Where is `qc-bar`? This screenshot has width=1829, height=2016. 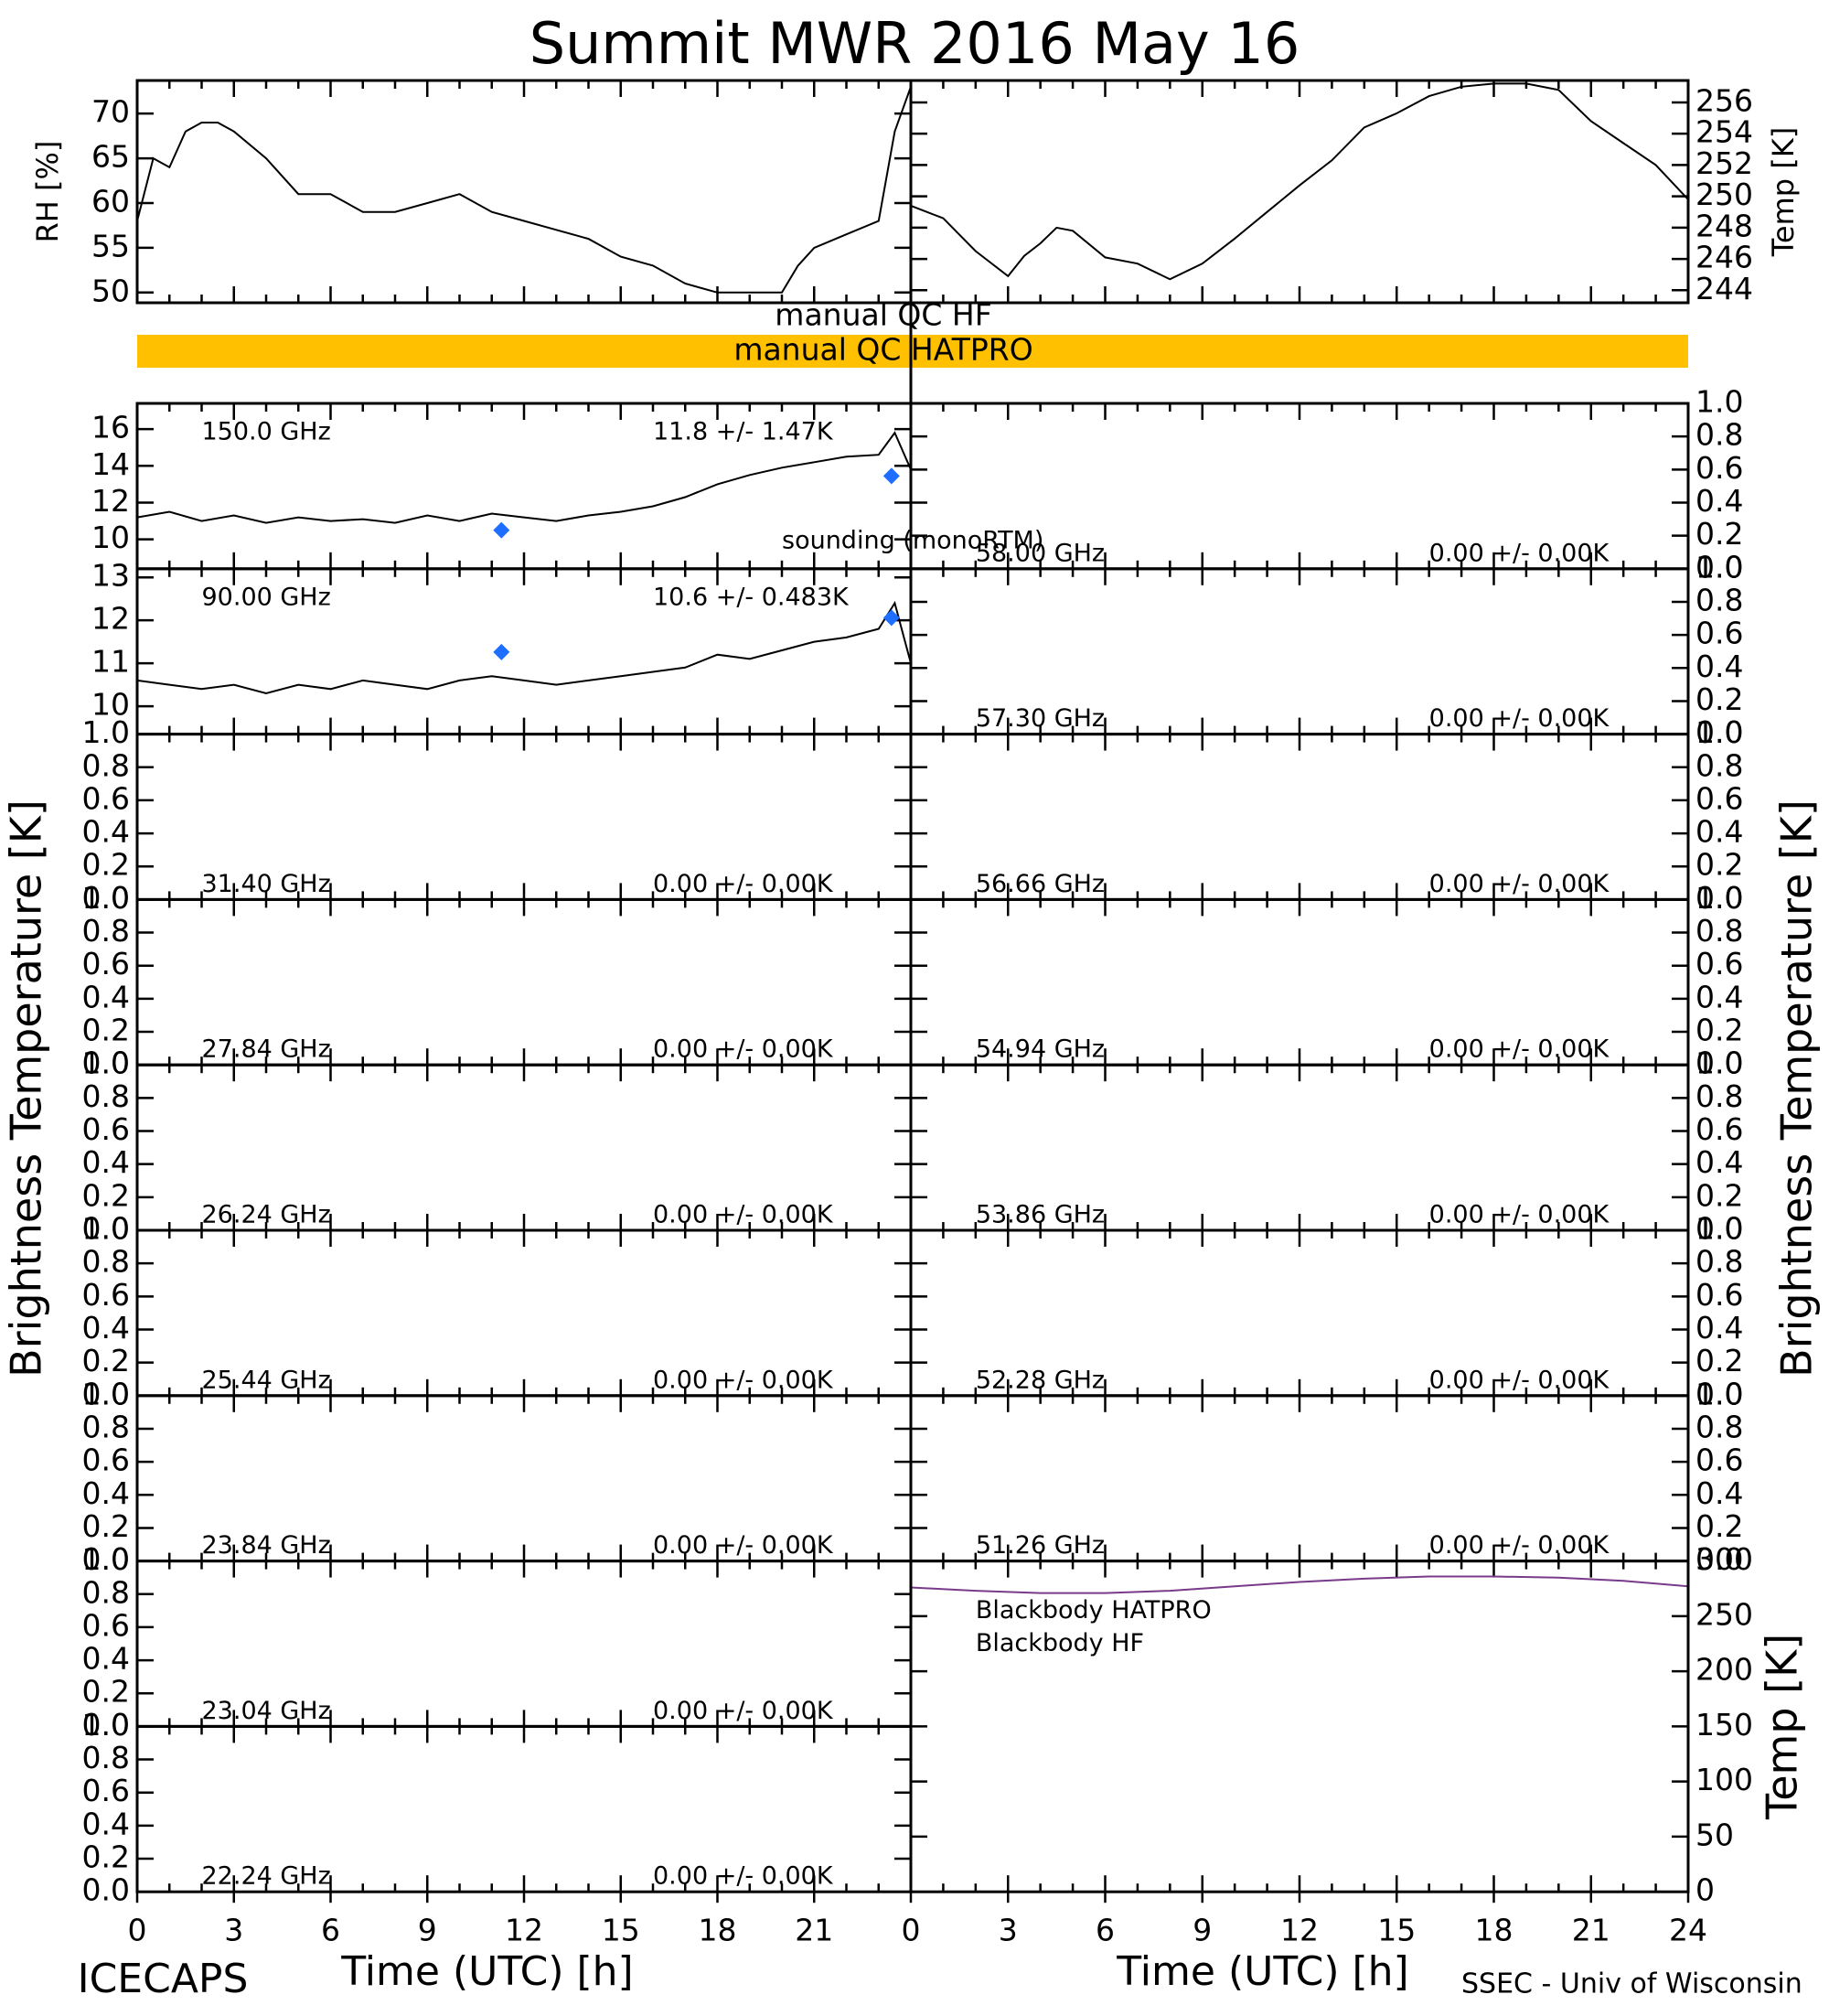 qc-bar is located at coordinates (912, 351).